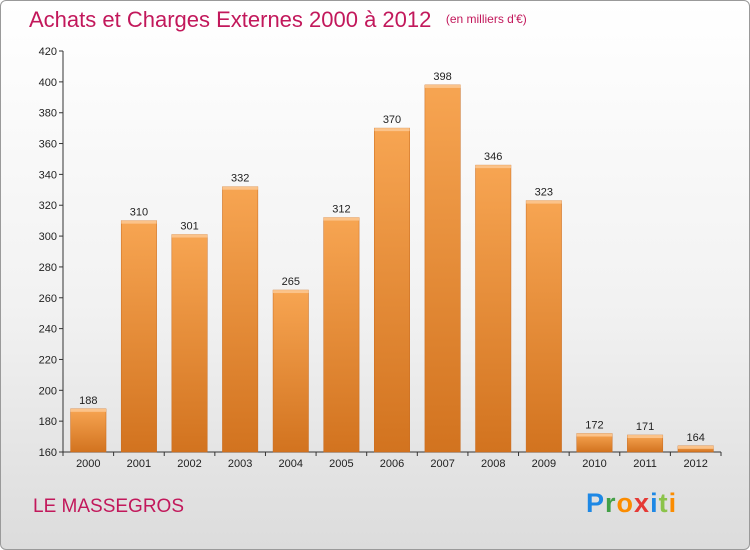  Describe the element at coordinates (341, 335) in the screenshot. I see `bar-2005` at that location.